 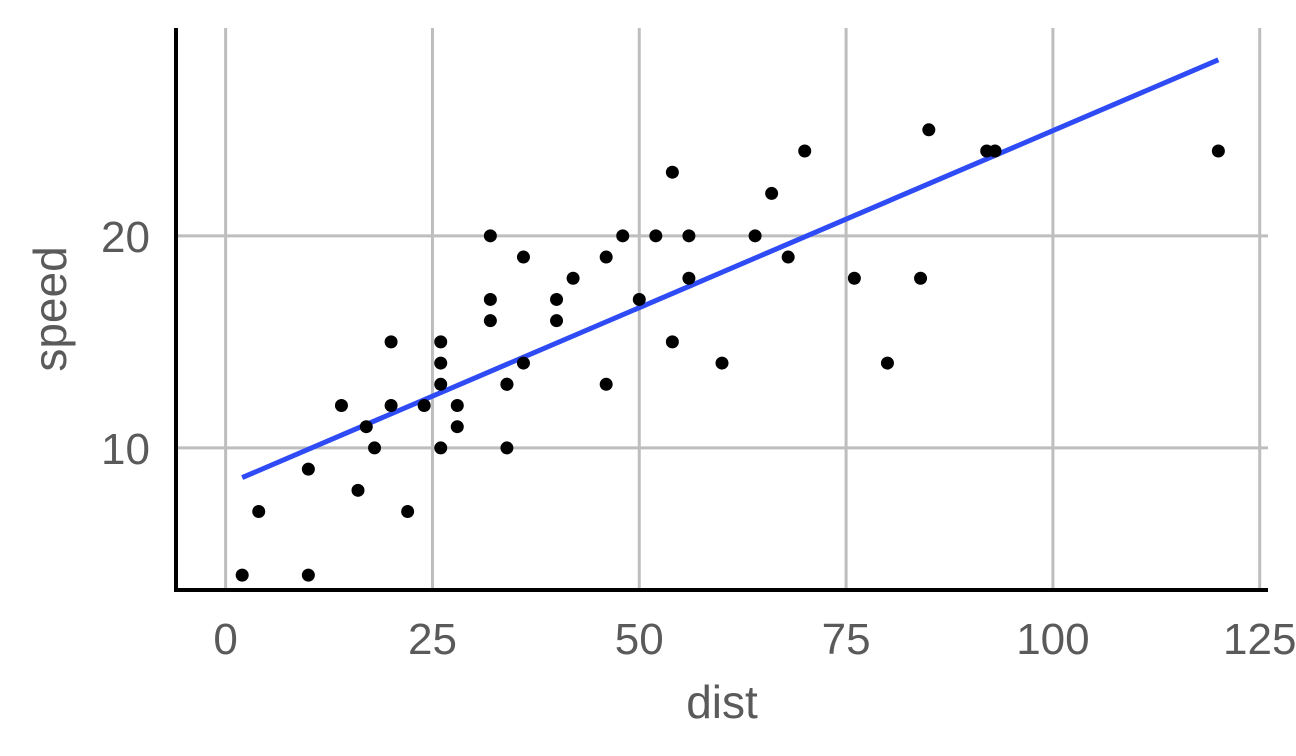 I want to click on x-tick-label-50: 50, so click(x=639, y=639).